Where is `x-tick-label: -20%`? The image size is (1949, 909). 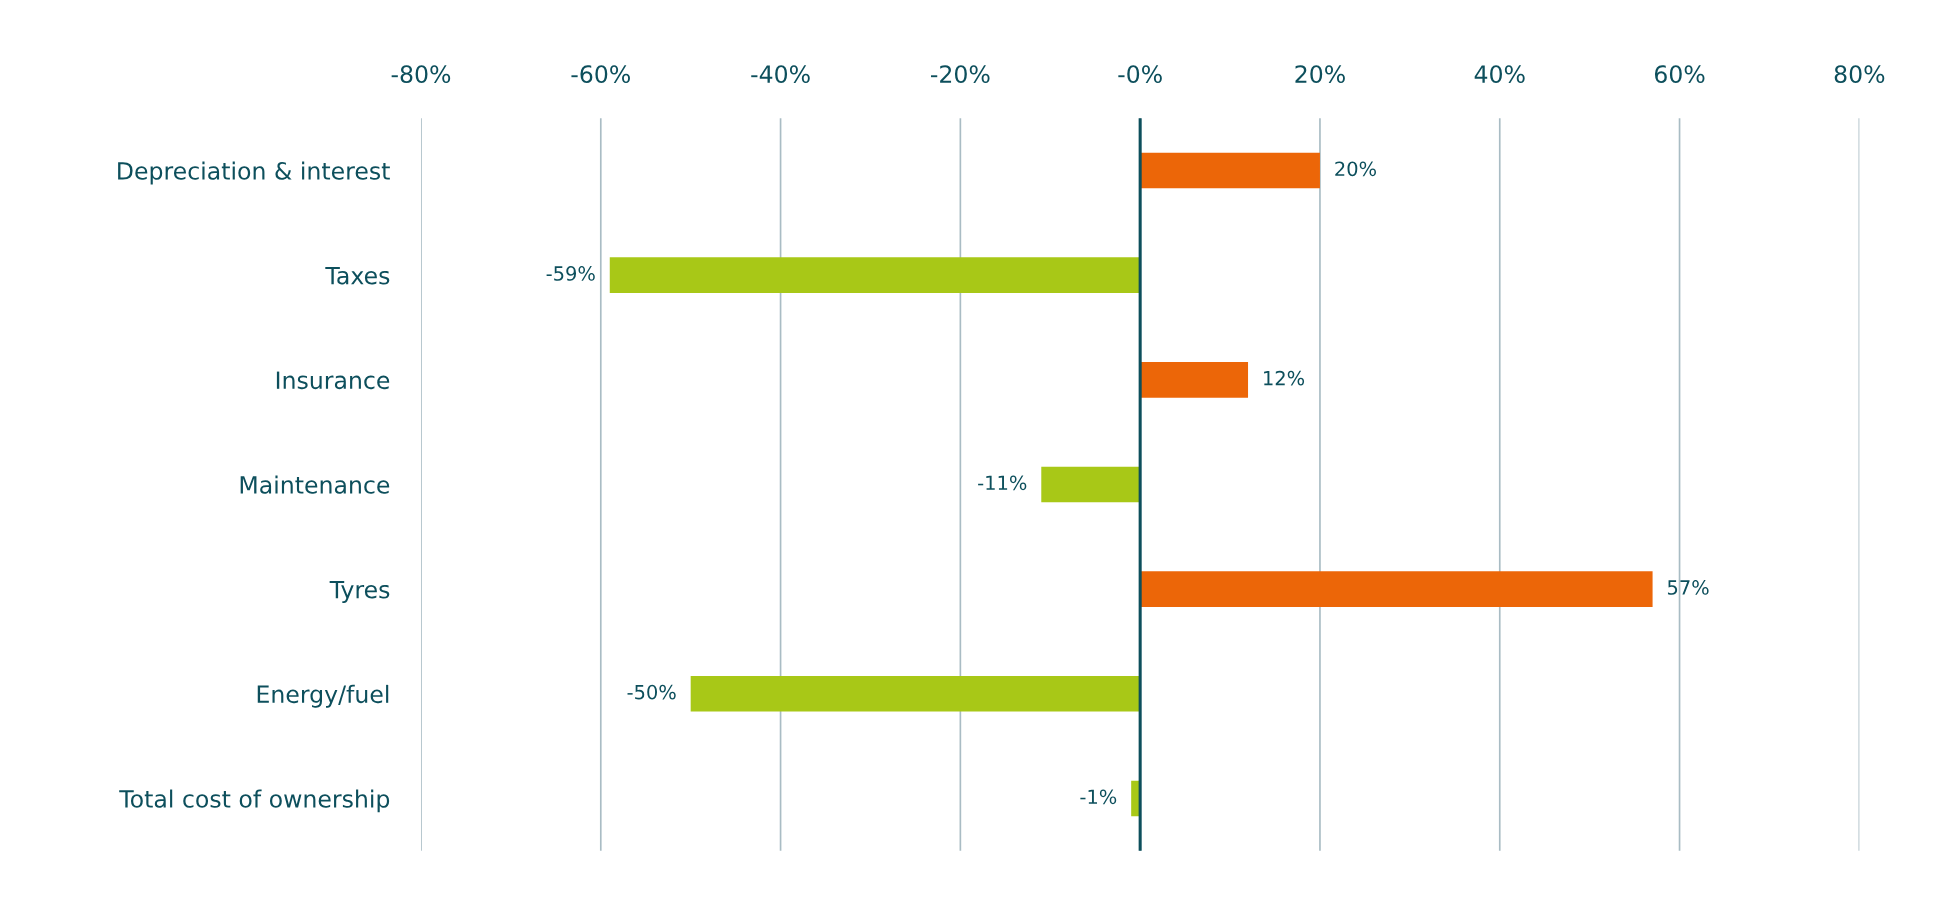 x-tick-label: -20% is located at coordinates (960, 74).